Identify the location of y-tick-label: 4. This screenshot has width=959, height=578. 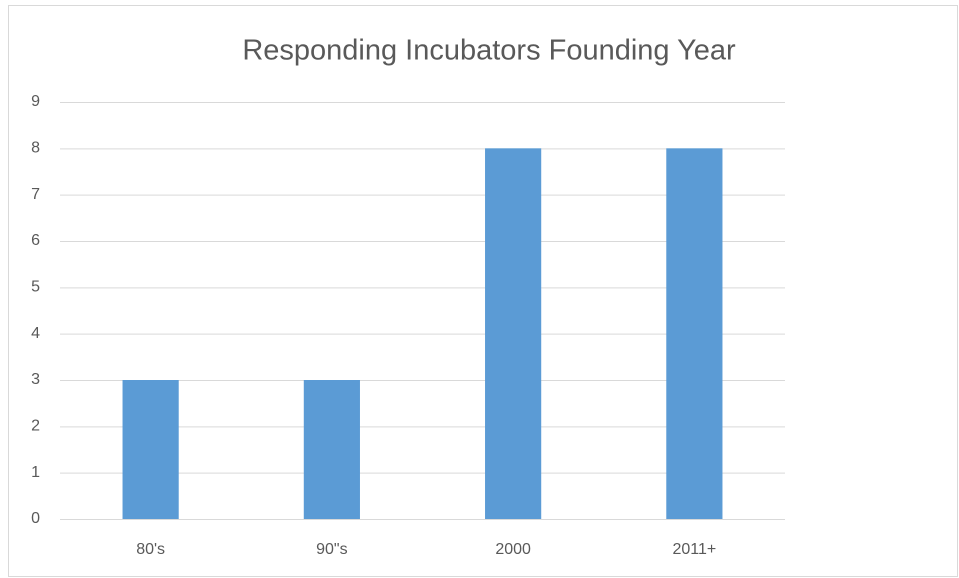
(35, 333).